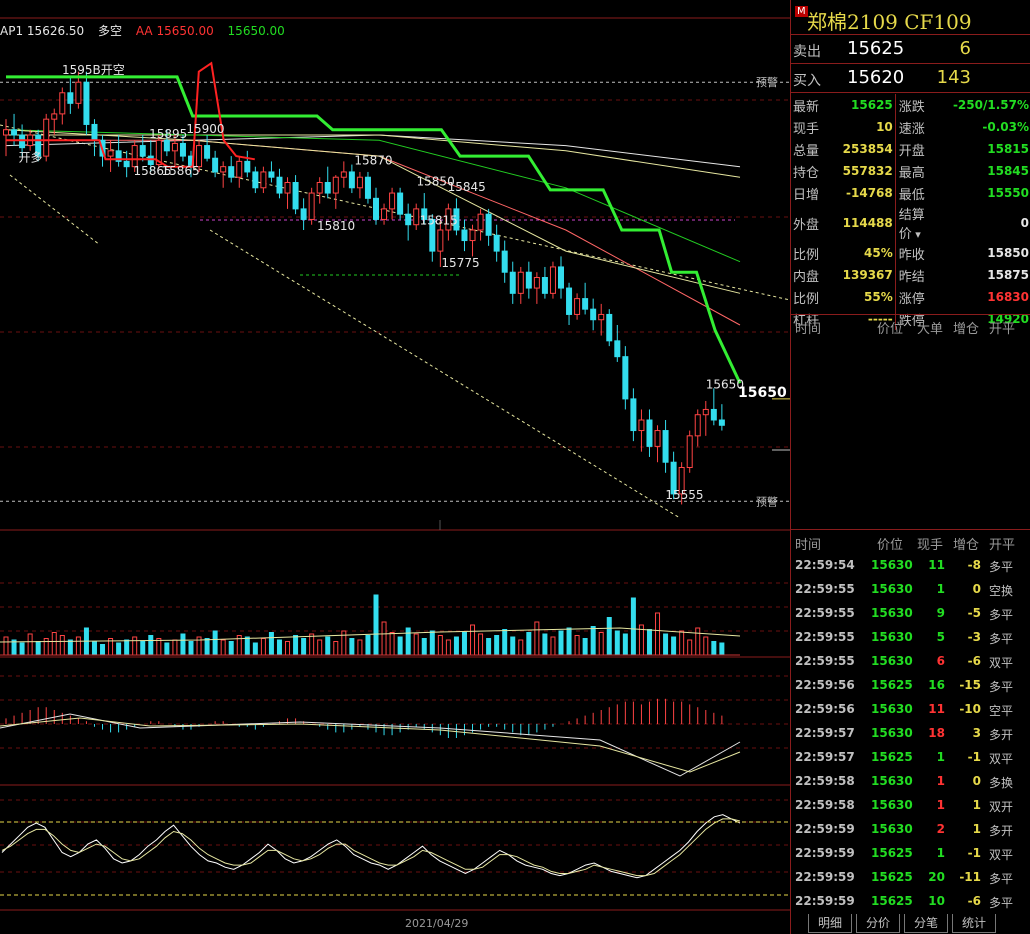  I want to click on price-label: 15810, so click(336, 226).